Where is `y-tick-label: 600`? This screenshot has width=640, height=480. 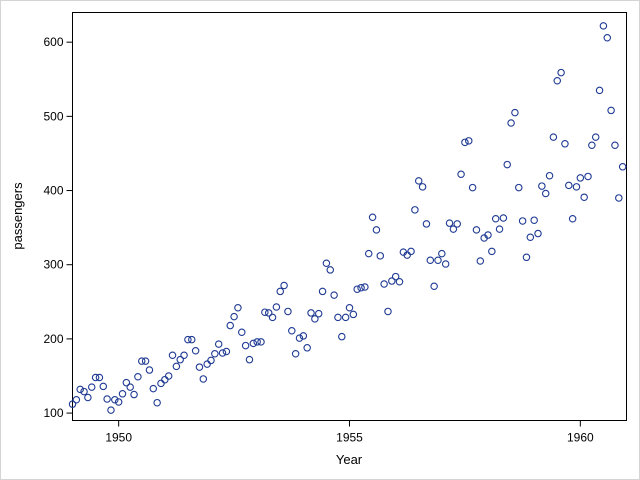
y-tick-label: 600 is located at coordinates (53, 42).